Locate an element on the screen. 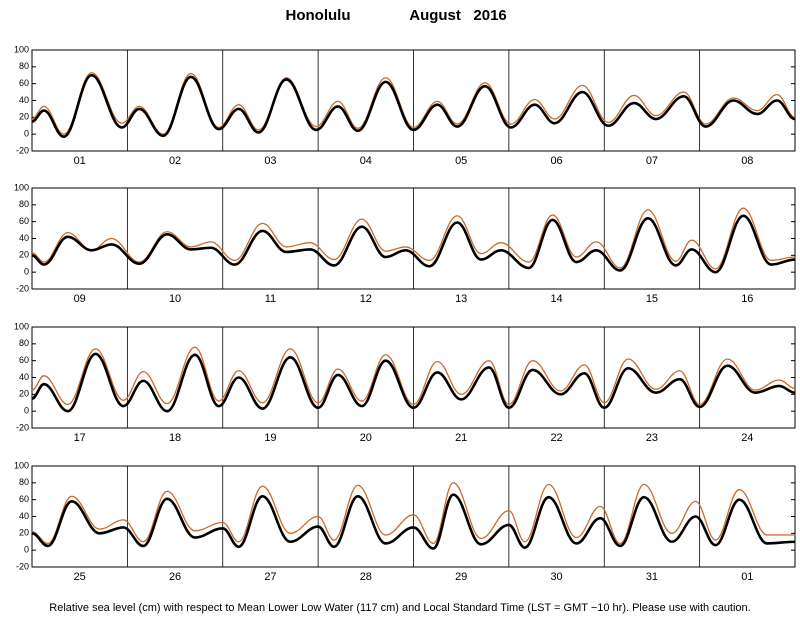 The width and height of the screenshot is (800, 618). x-tick-label: 15 is located at coordinates (652, 299).